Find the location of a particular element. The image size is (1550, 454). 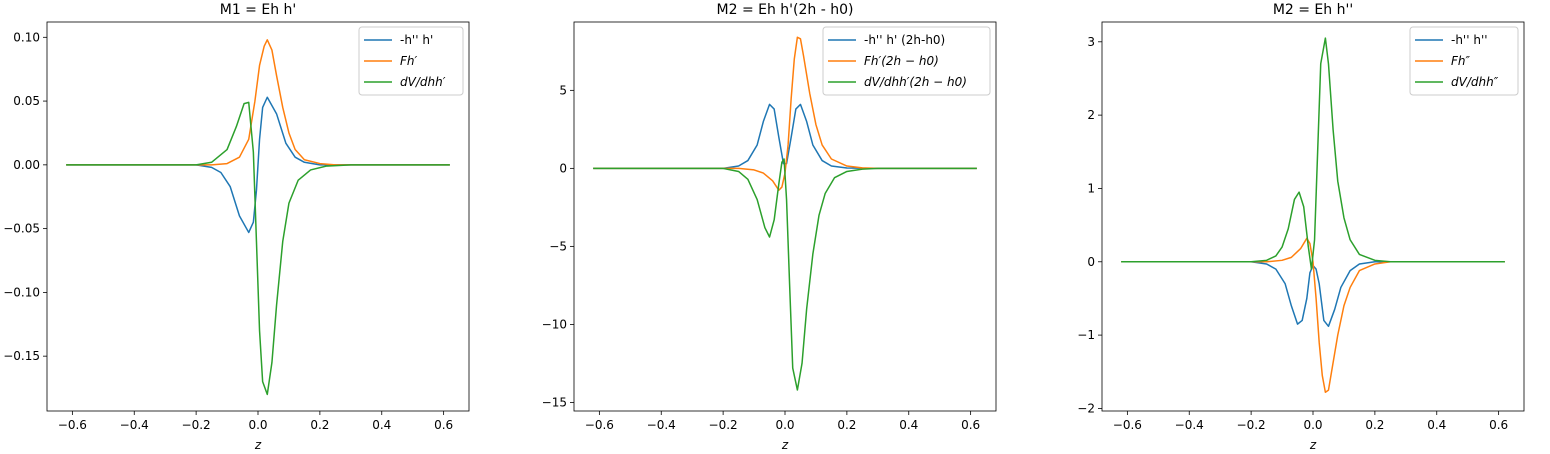

legend-label: Fh″ is located at coordinates (1461, 61).